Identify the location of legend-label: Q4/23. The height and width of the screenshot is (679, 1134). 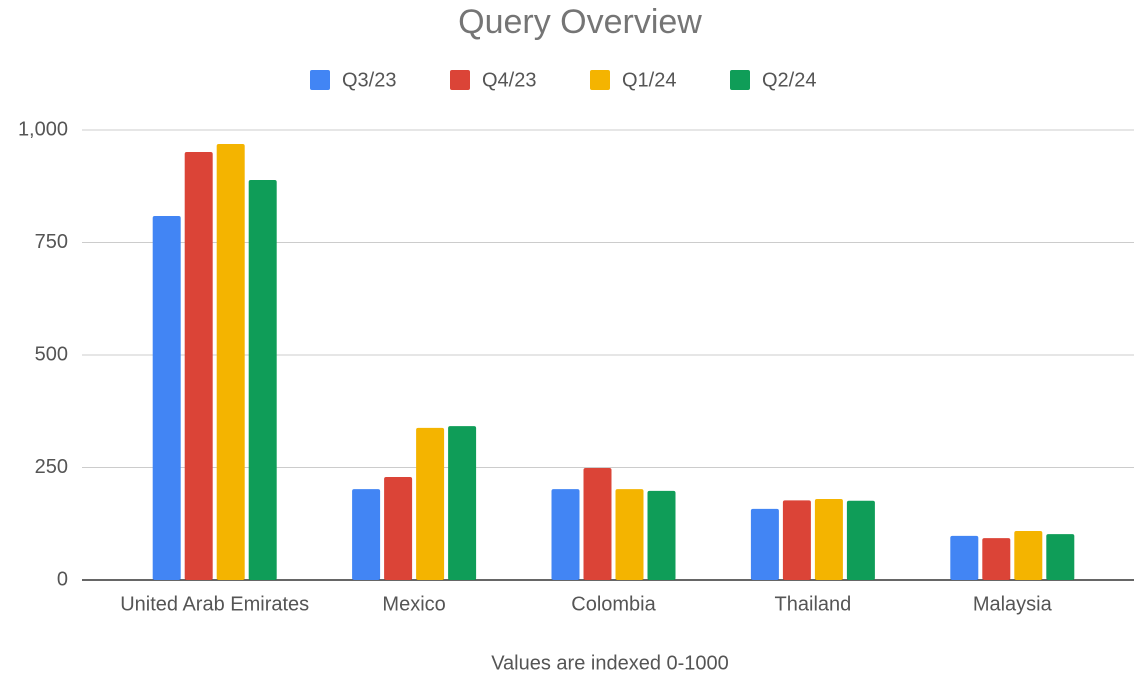
(509, 80).